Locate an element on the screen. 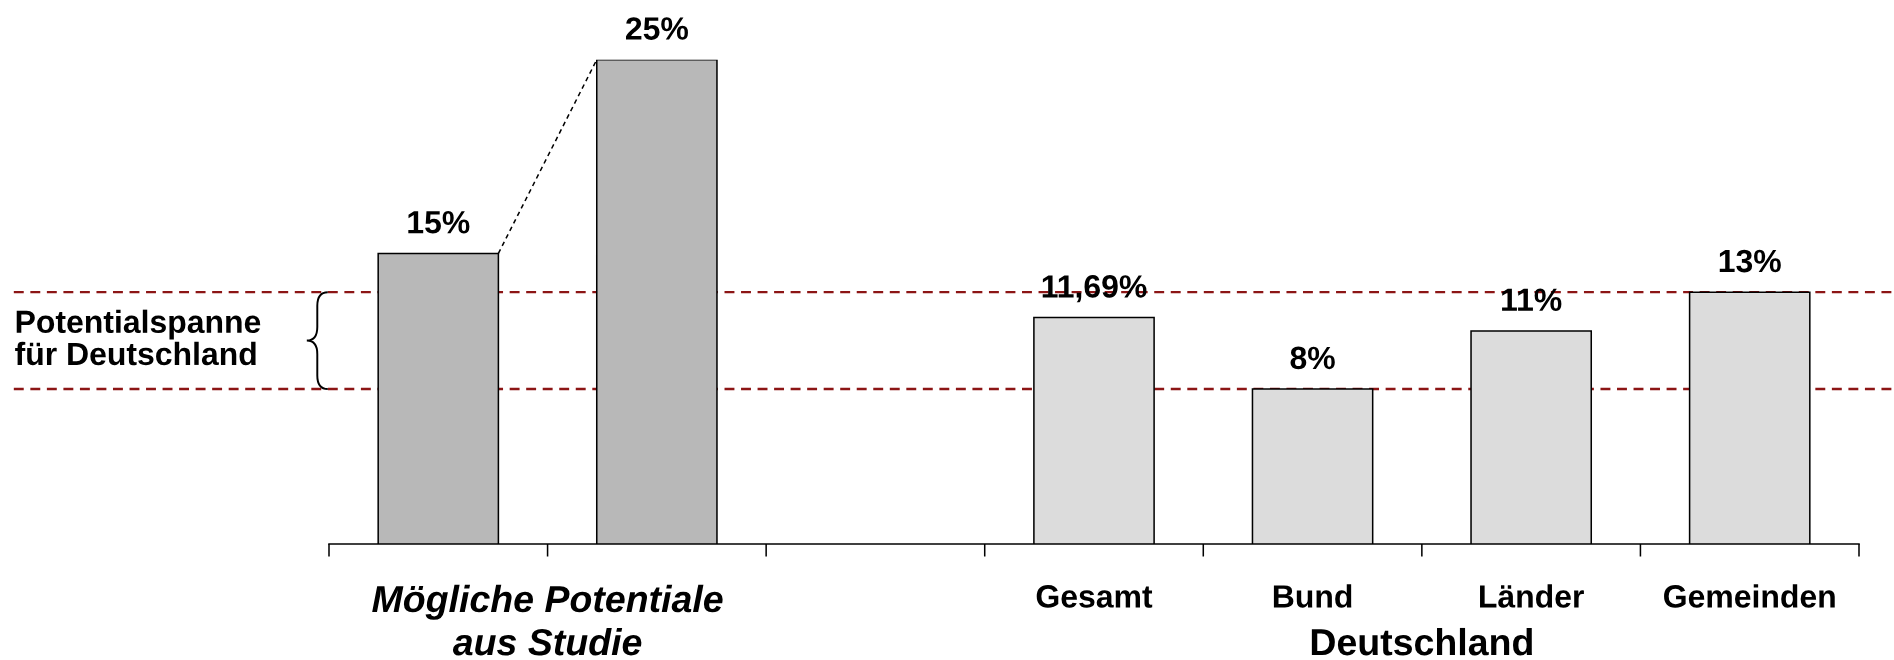 The width and height of the screenshot is (1894, 660). text: Mögliche Potentiale aus Studie is located at coordinates (547, 620).